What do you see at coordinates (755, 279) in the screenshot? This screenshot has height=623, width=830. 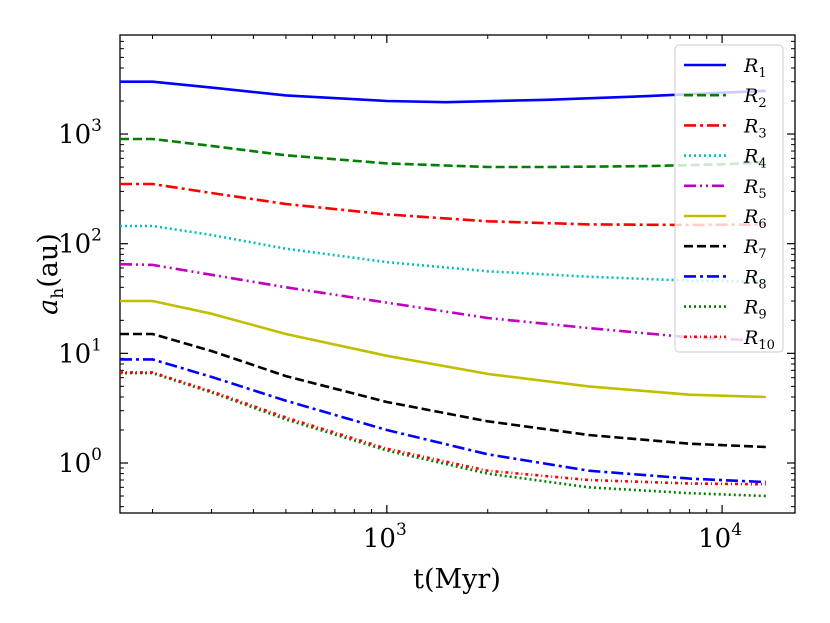 I see `legend-label-r8: R8` at bounding box center [755, 279].